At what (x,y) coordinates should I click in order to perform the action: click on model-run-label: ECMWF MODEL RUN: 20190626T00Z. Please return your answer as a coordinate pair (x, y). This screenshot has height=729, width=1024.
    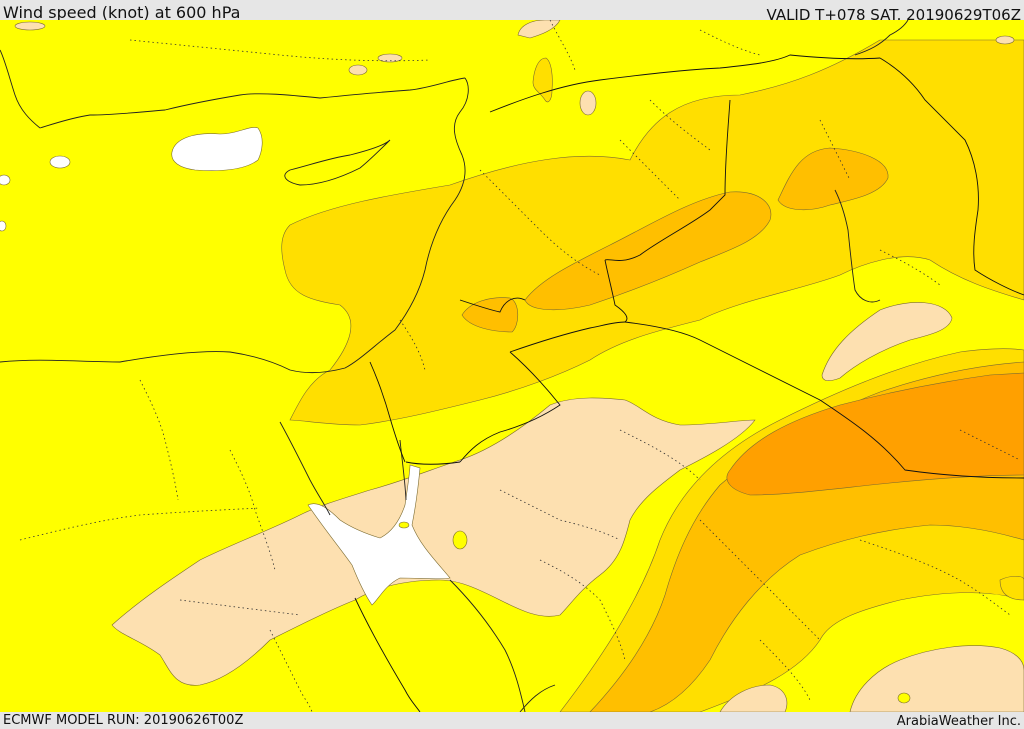
    Looking at the image, I should click on (123, 720).